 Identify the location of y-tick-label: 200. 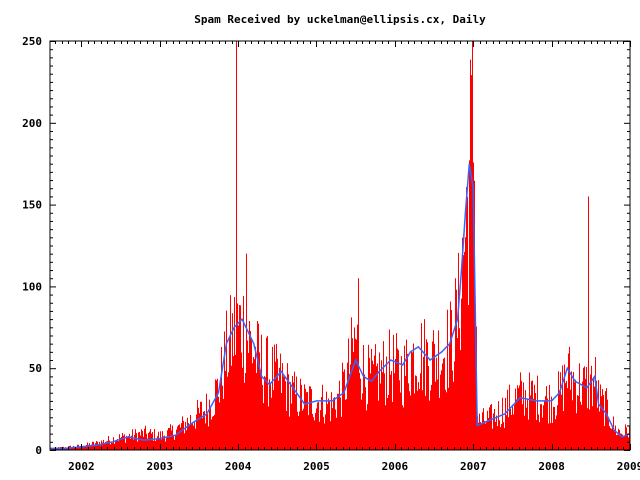
(32, 123).